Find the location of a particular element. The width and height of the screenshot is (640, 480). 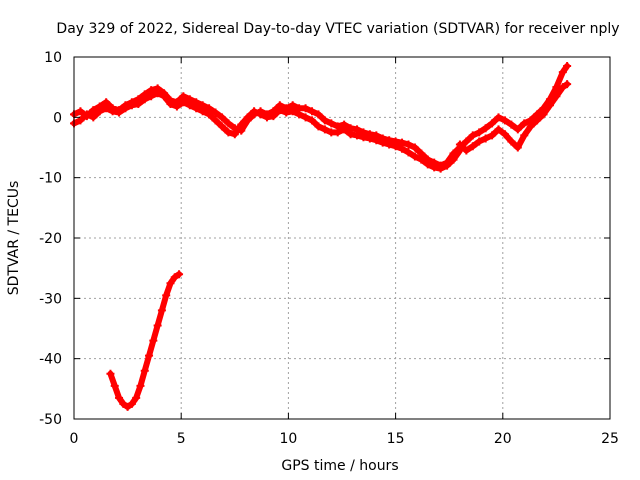

x-tick-label: 15 is located at coordinates (396, 439).